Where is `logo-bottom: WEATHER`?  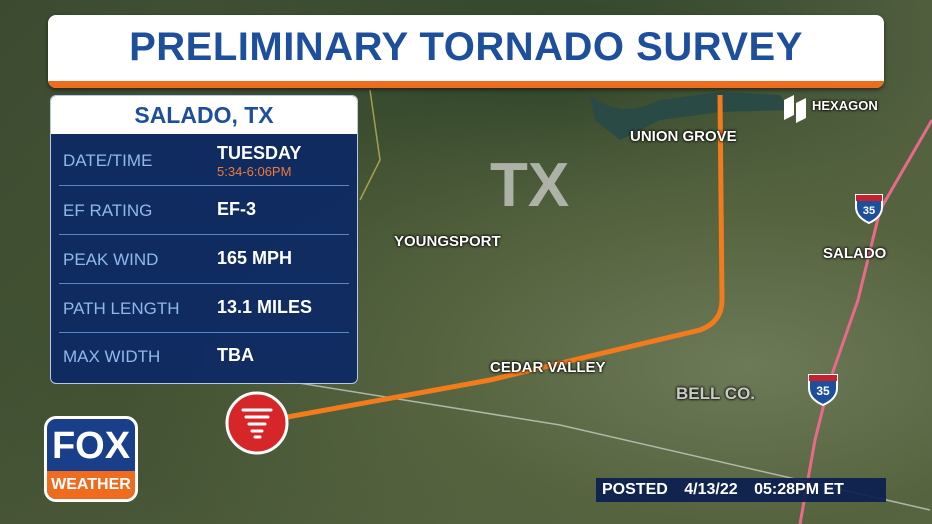
logo-bottom: WEATHER is located at coordinates (91, 485).